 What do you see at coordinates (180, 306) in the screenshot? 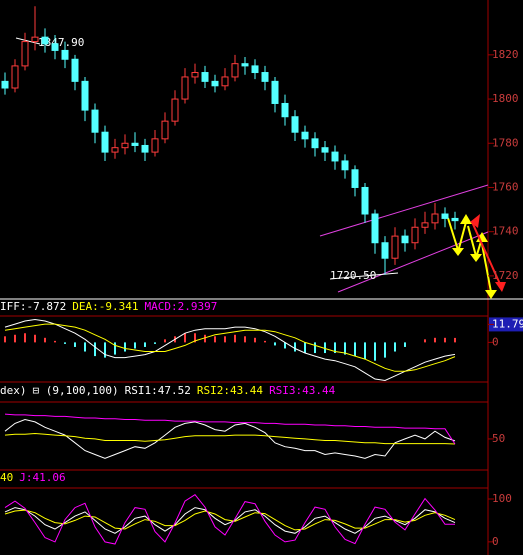
I see `header-item: MACD:2.9397` at bounding box center [180, 306].